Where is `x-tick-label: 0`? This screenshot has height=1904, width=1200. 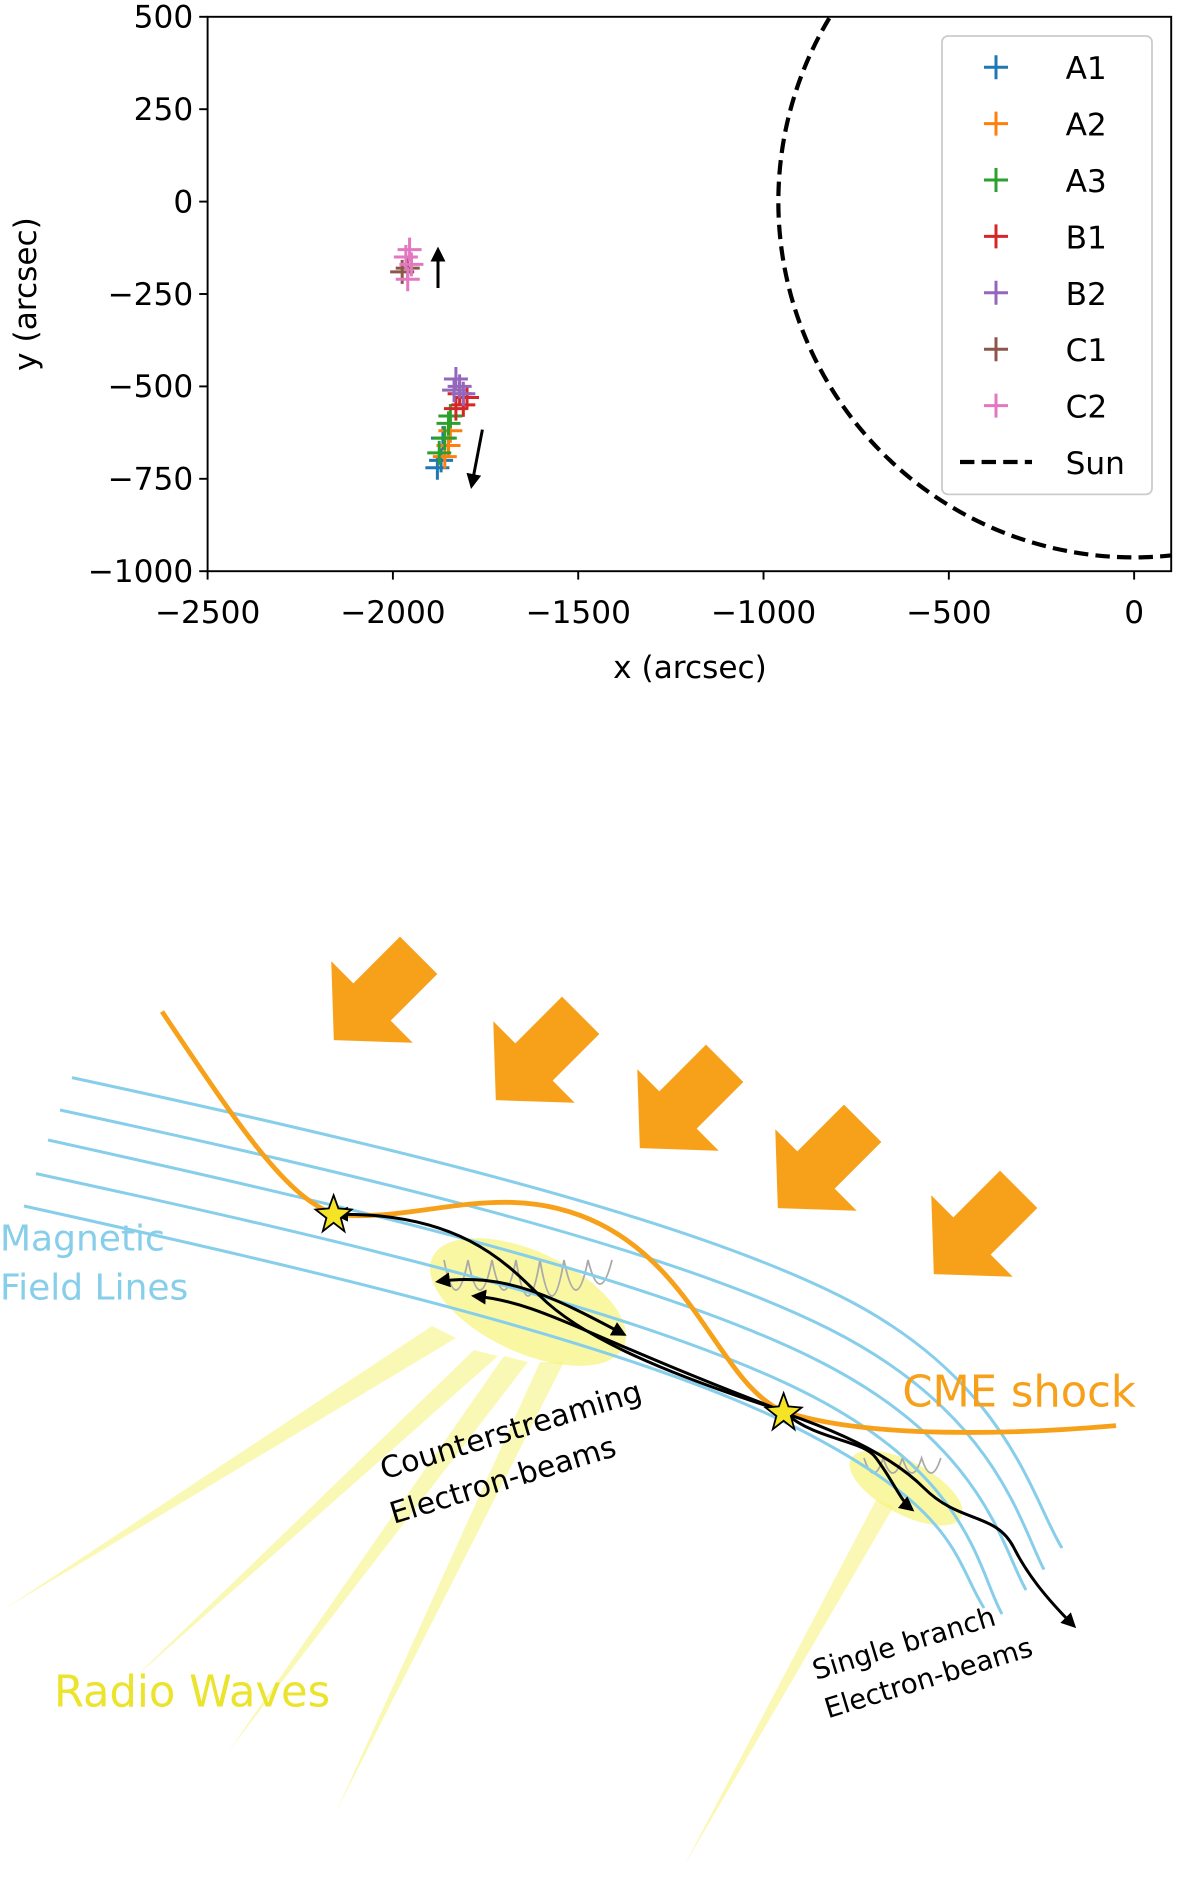
x-tick-label: 0 is located at coordinates (1134, 613).